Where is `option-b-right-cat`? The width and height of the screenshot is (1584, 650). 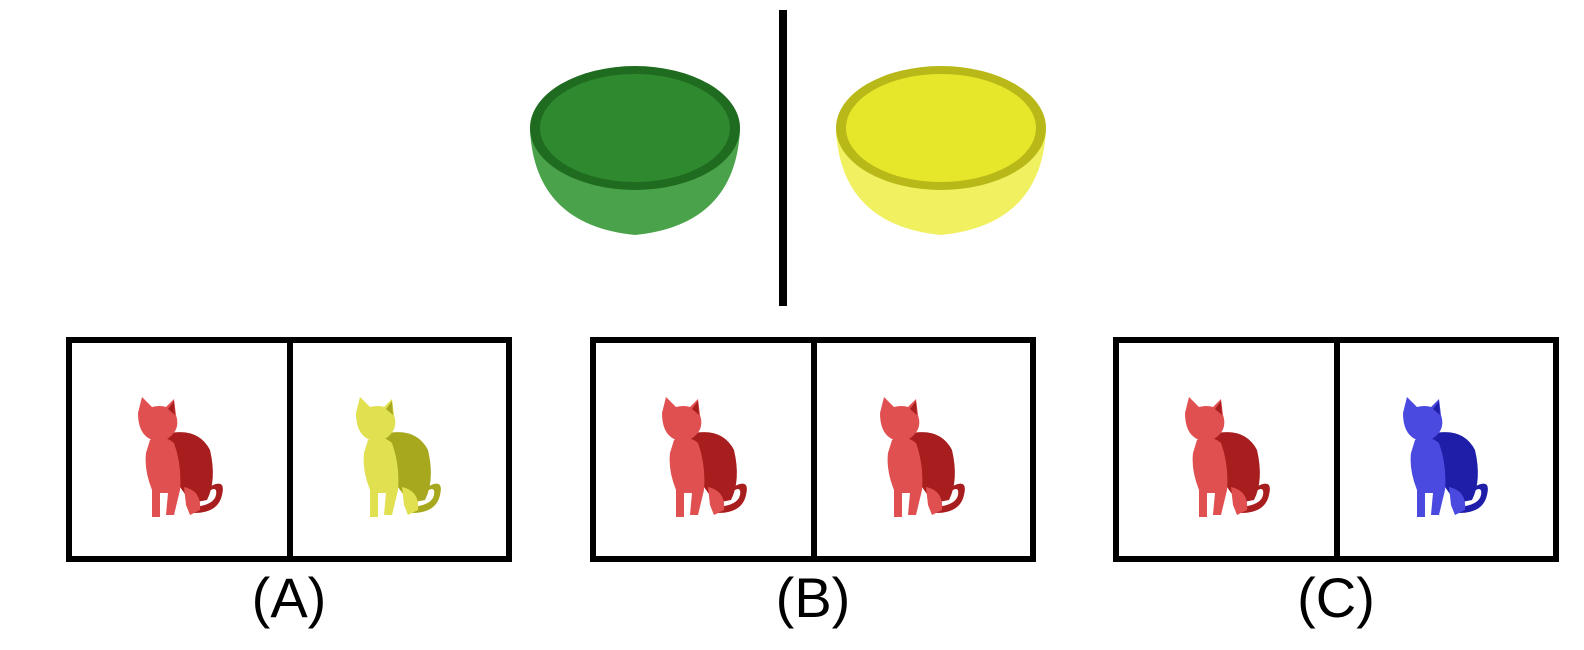 option-b-right-cat is located at coordinates (924, 460).